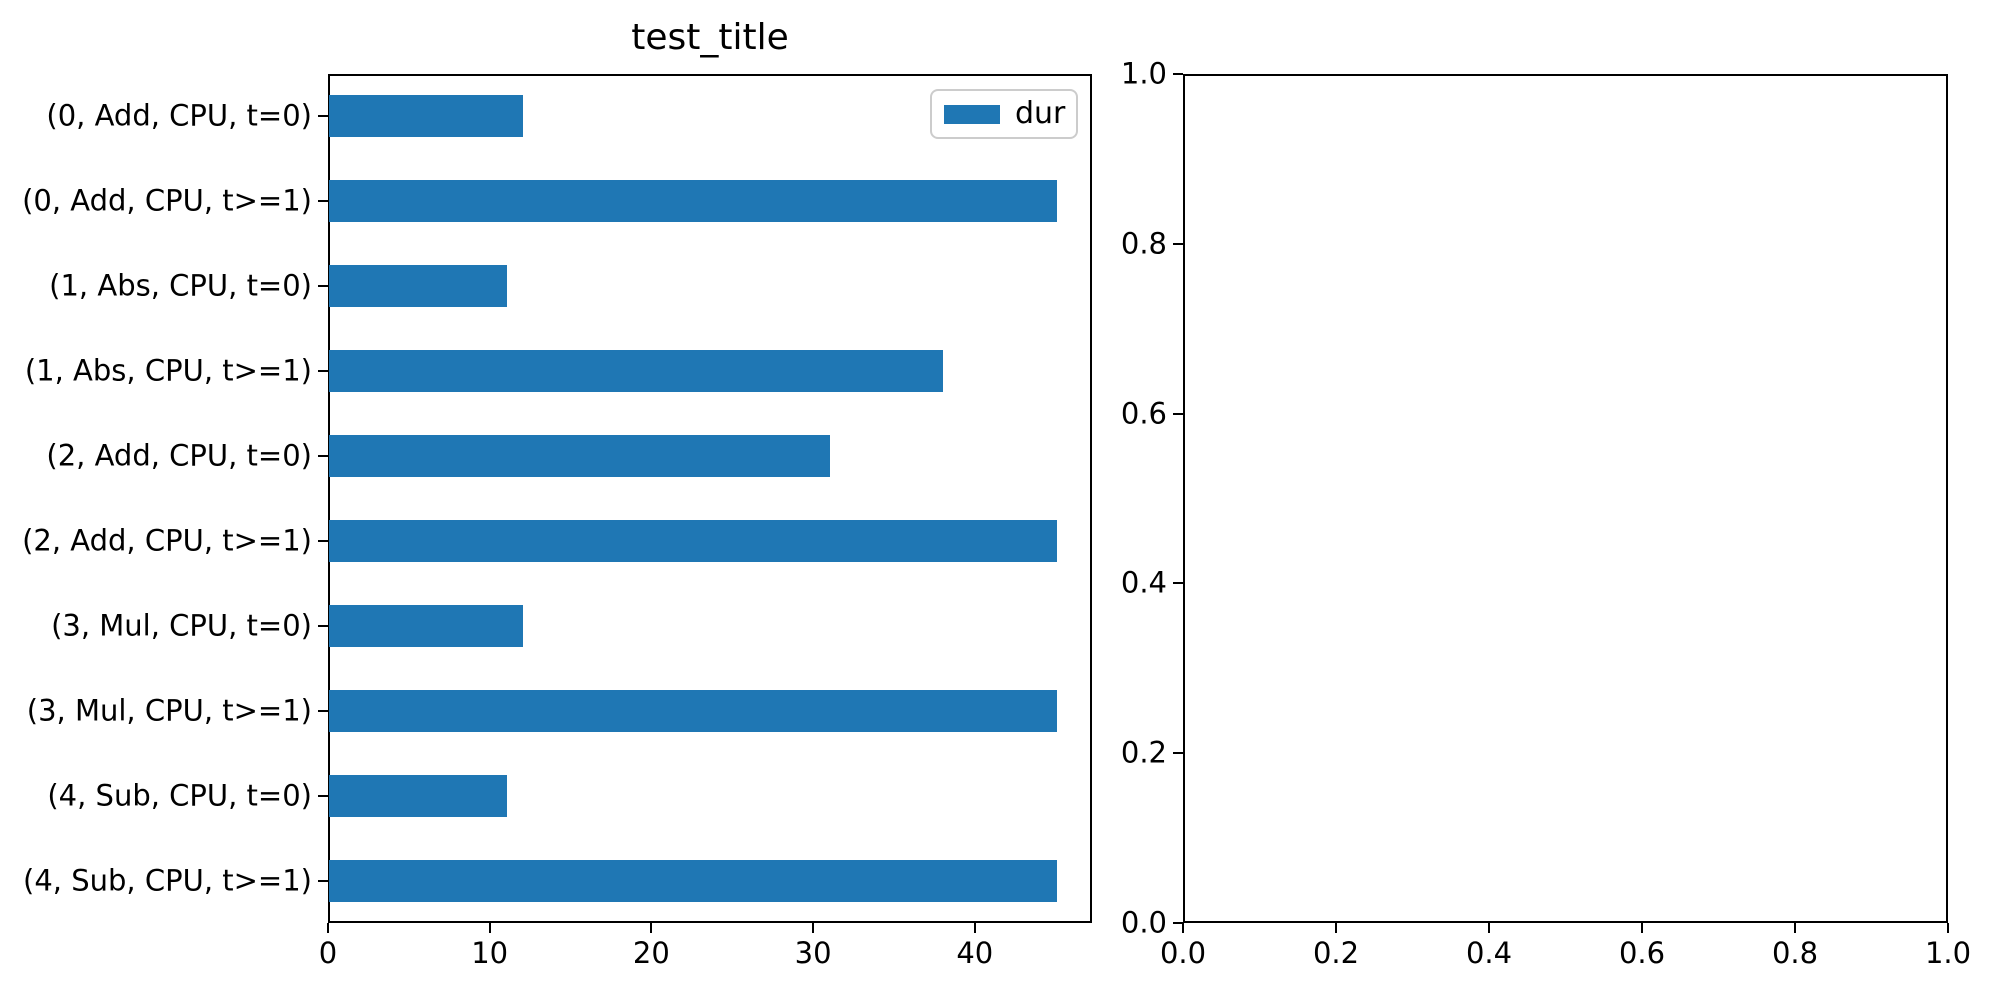  I want to click on y-tick-label: 0.0, so click(1143, 922).